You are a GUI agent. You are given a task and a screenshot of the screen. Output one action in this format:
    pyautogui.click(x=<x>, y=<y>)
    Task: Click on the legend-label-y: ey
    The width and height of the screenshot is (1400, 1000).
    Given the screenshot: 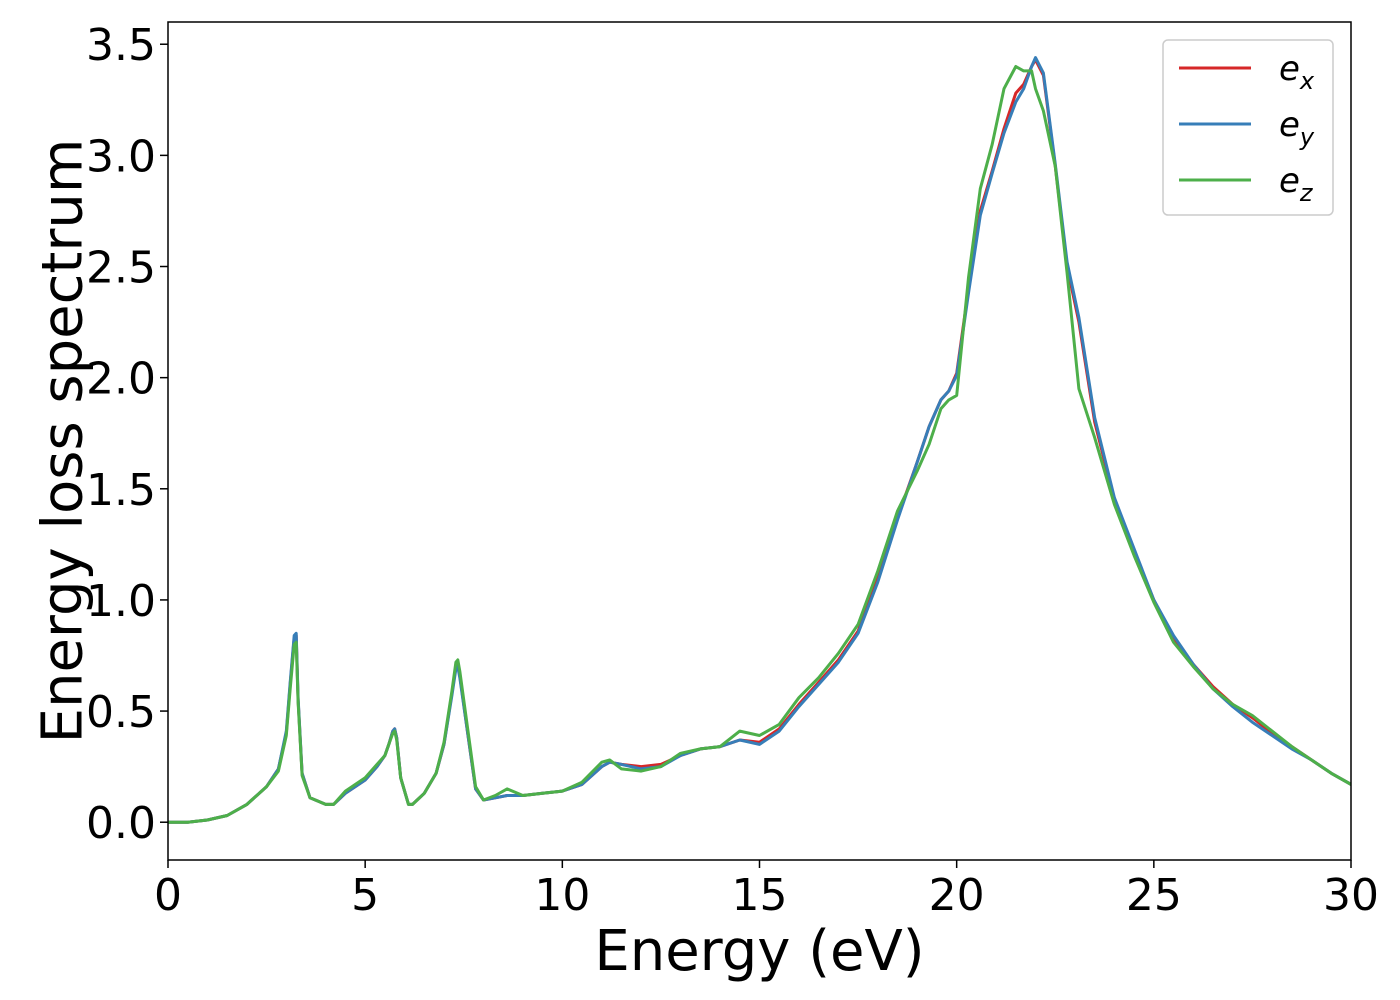 What is the action you would take?
    pyautogui.click(x=1297, y=128)
    